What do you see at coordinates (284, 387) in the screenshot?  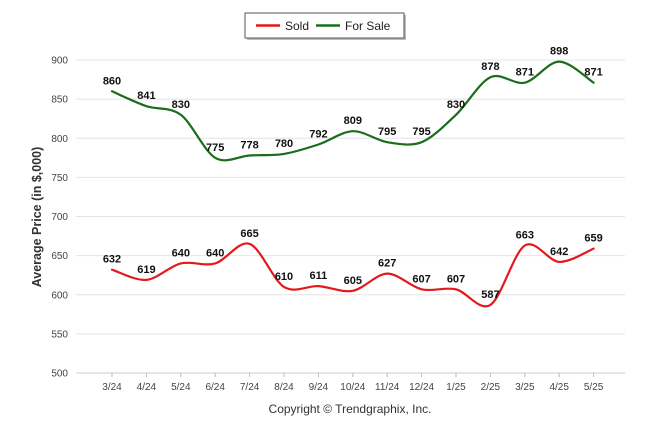 I see `x-tick-label: 8/24` at bounding box center [284, 387].